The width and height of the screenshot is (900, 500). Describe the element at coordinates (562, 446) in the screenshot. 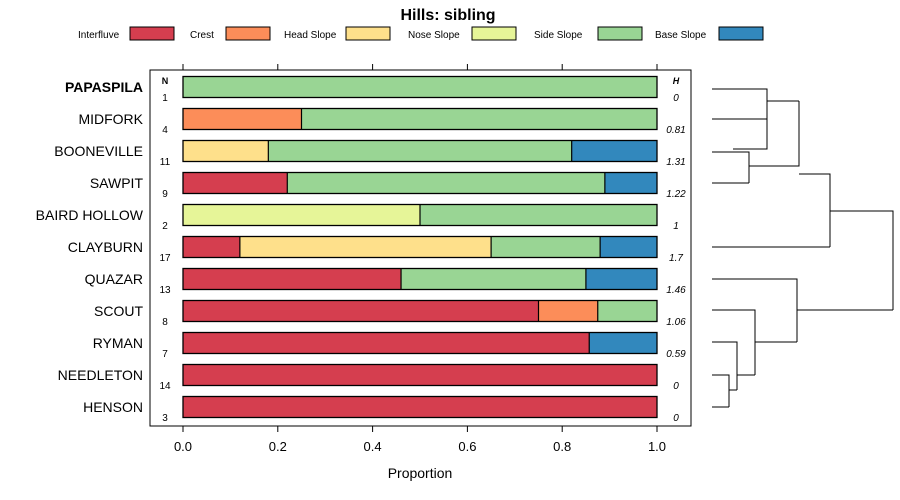

I see `x-tick-label: 0.8` at that location.